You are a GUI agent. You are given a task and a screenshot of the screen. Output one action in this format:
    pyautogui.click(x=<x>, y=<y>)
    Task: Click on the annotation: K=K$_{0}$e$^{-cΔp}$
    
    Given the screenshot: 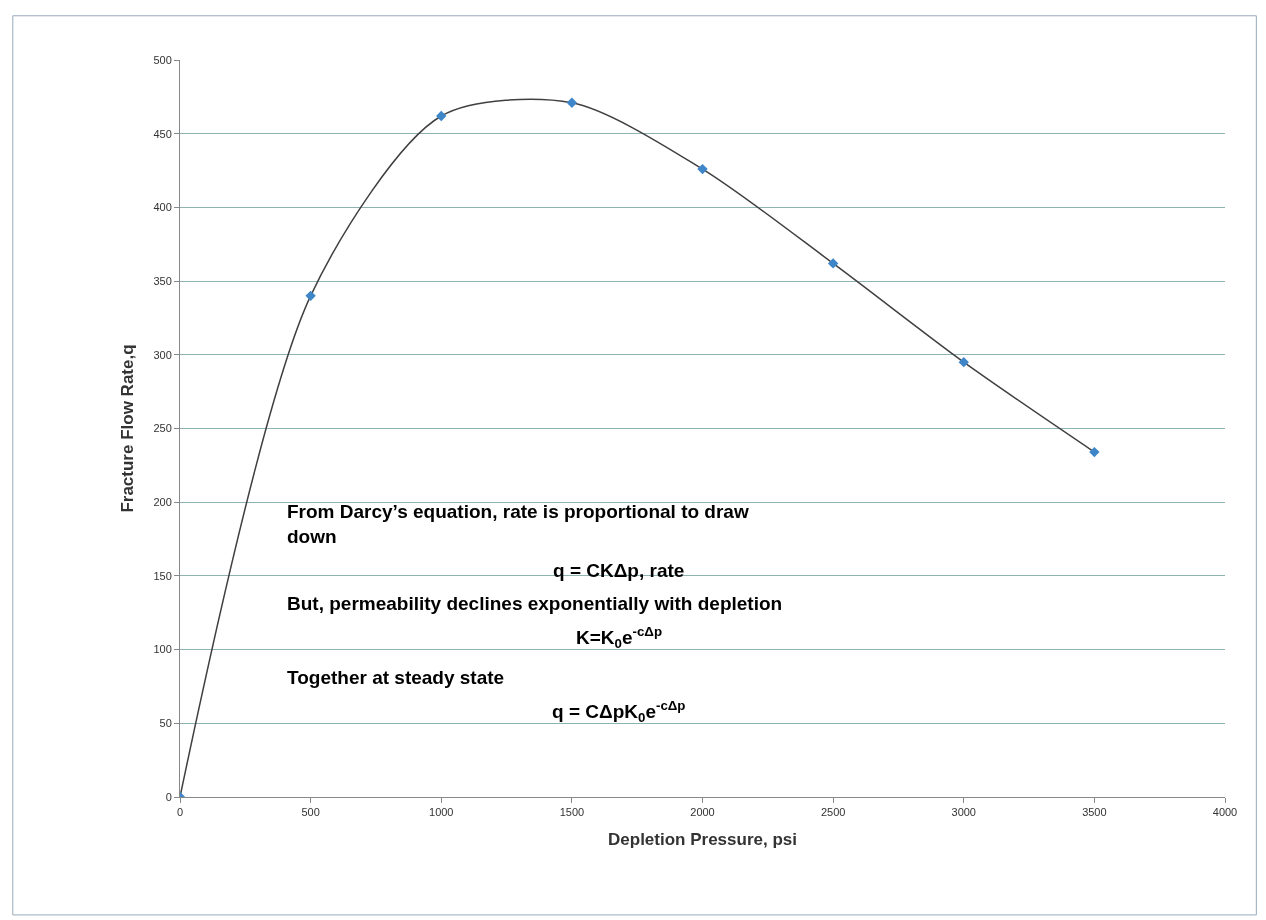 What is the action you would take?
    pyautogui.click(x=619, y=637)
    